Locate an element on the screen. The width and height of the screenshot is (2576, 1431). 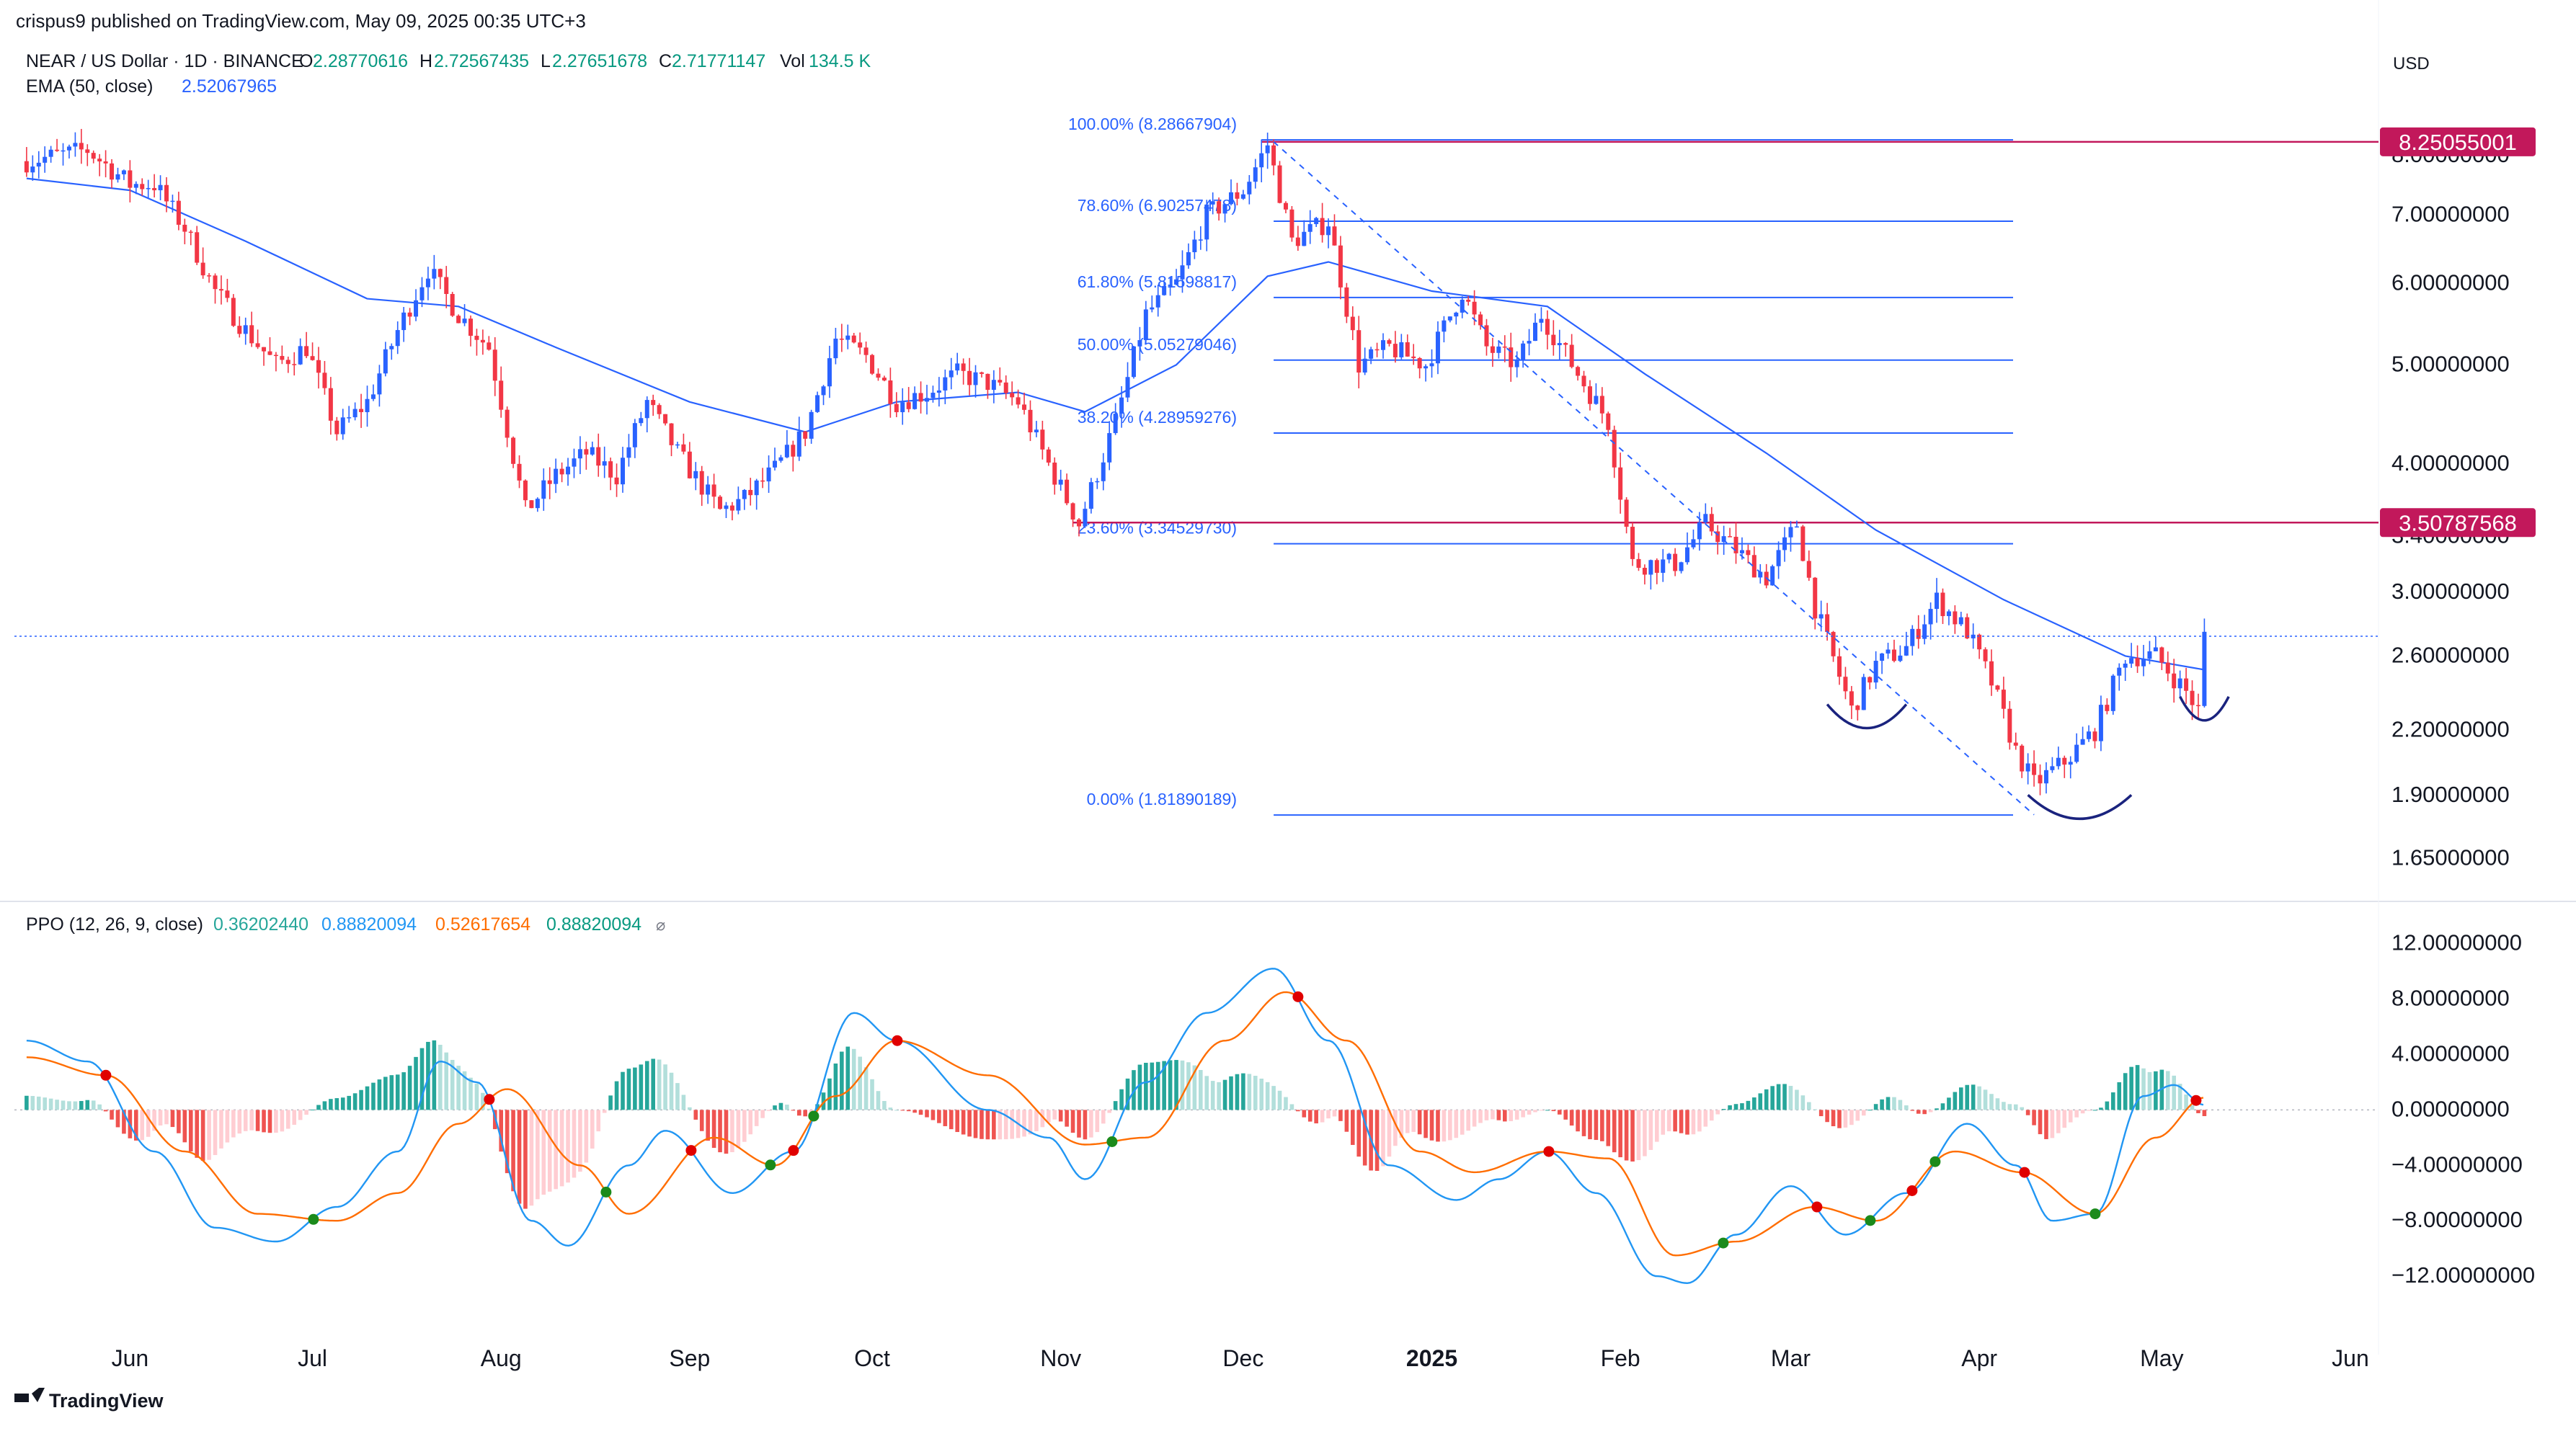
price-tick: 4.00000000 is located at coordinates (2450, 463).